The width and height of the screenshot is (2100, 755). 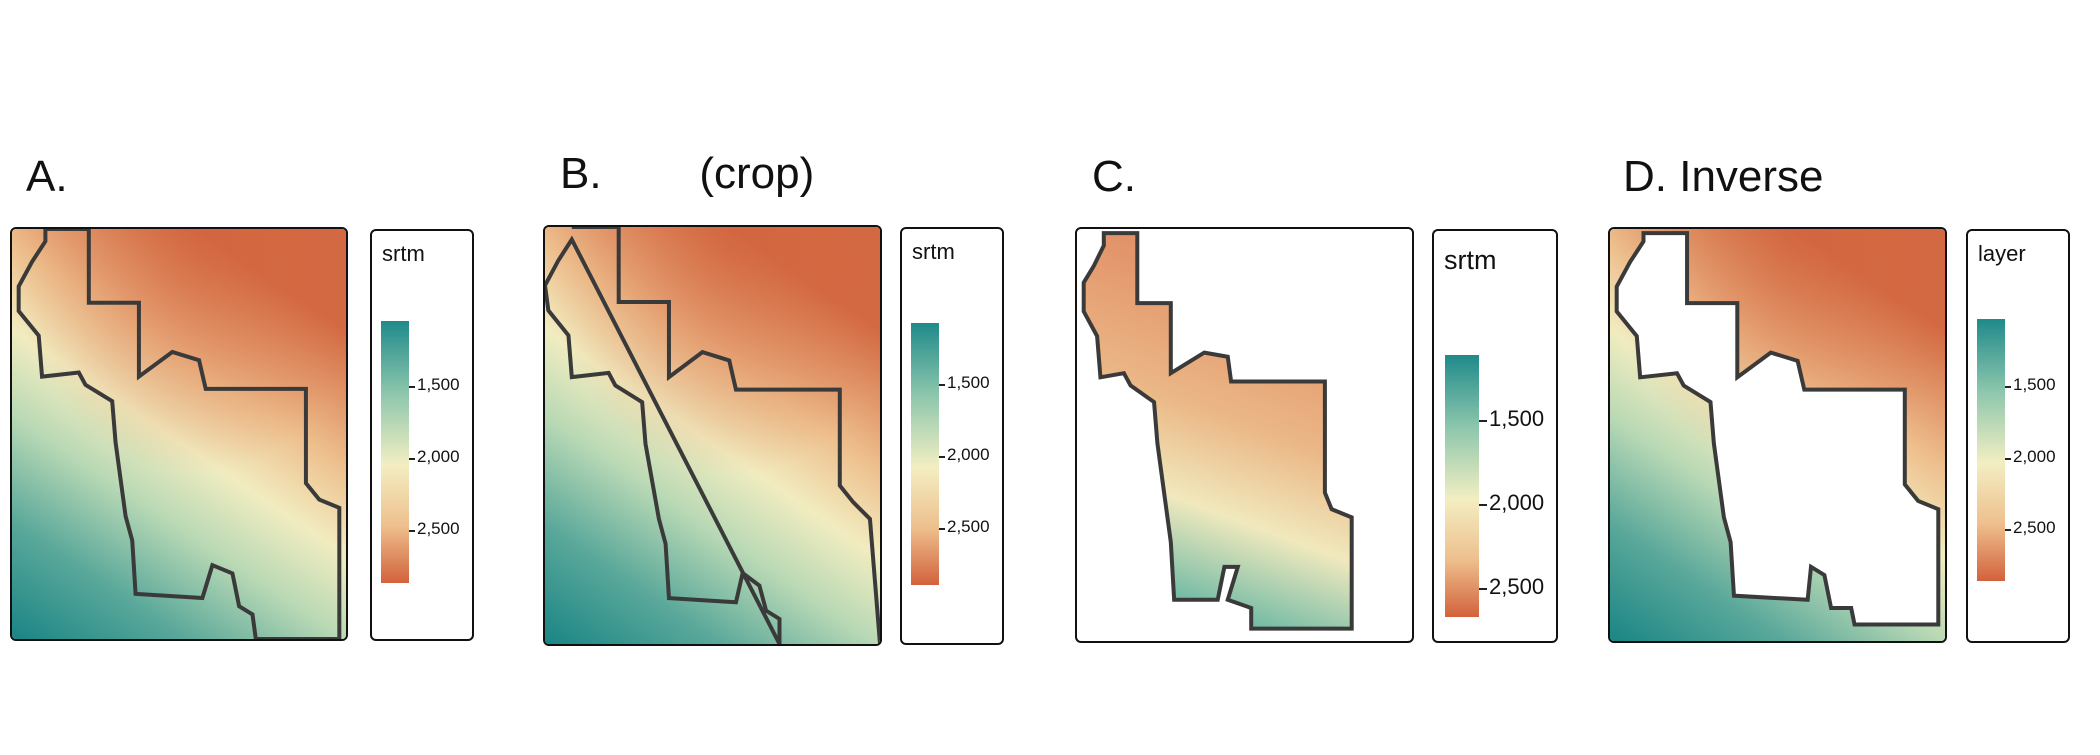 What do you see at coordinates (2002, 253) in the screenshot?
I see `legend-title: layer` at bounding box center [2002, 253].